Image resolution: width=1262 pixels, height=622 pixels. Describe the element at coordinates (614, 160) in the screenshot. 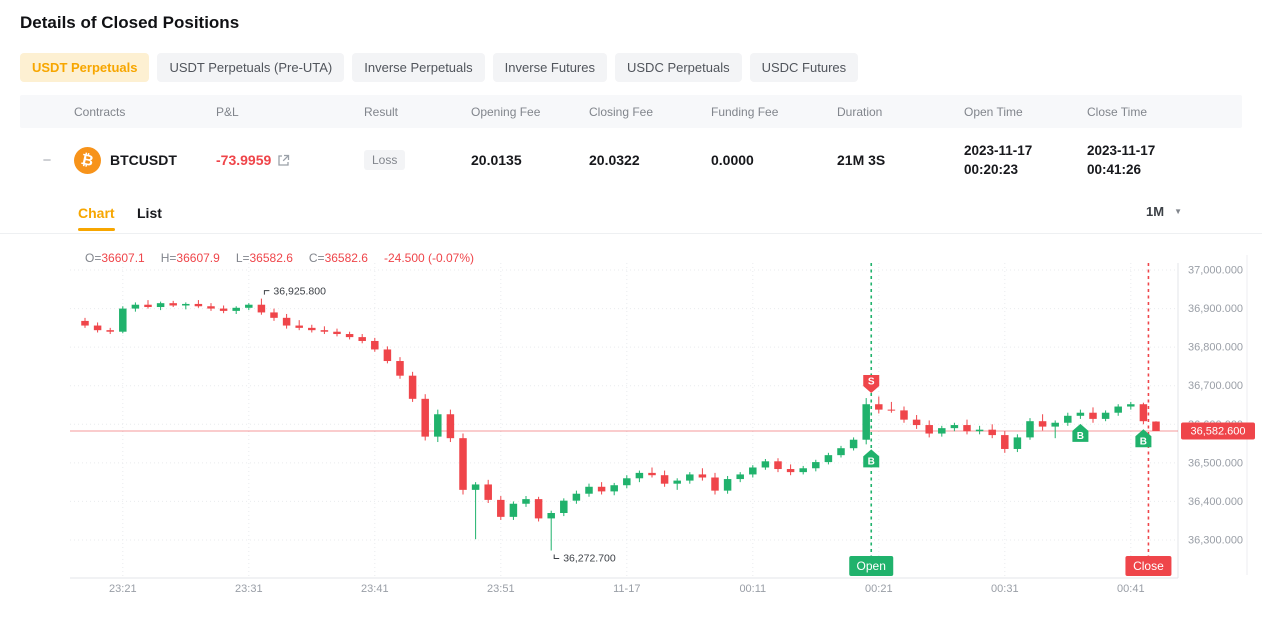

I see `closing-fee-value: 20.0322` at that location.